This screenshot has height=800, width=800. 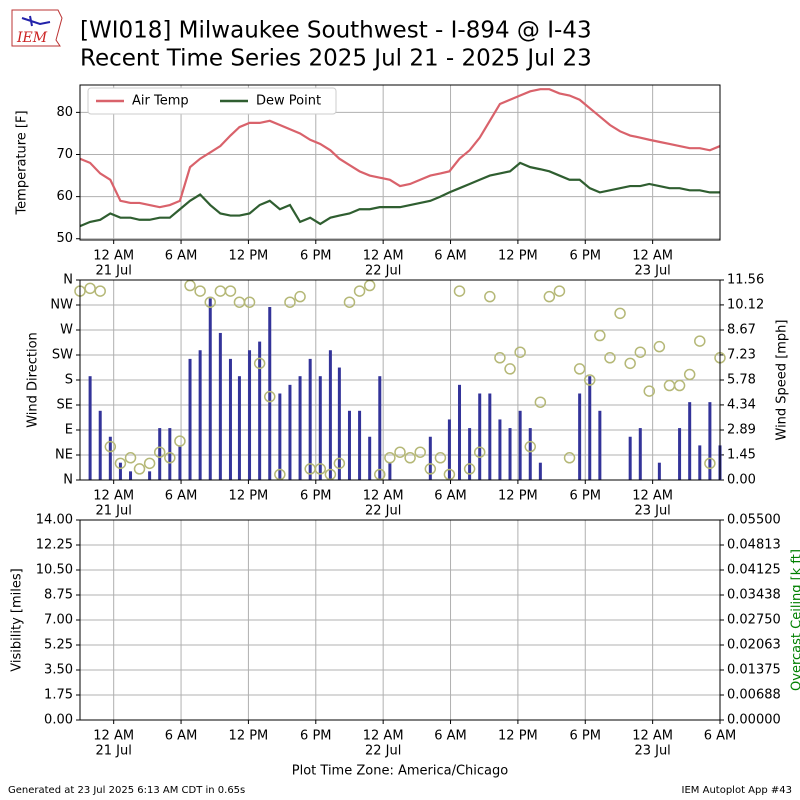 I want to click on x-axis-label: Plot Time Zone: America/Chicago, so click(x=400, y=771).